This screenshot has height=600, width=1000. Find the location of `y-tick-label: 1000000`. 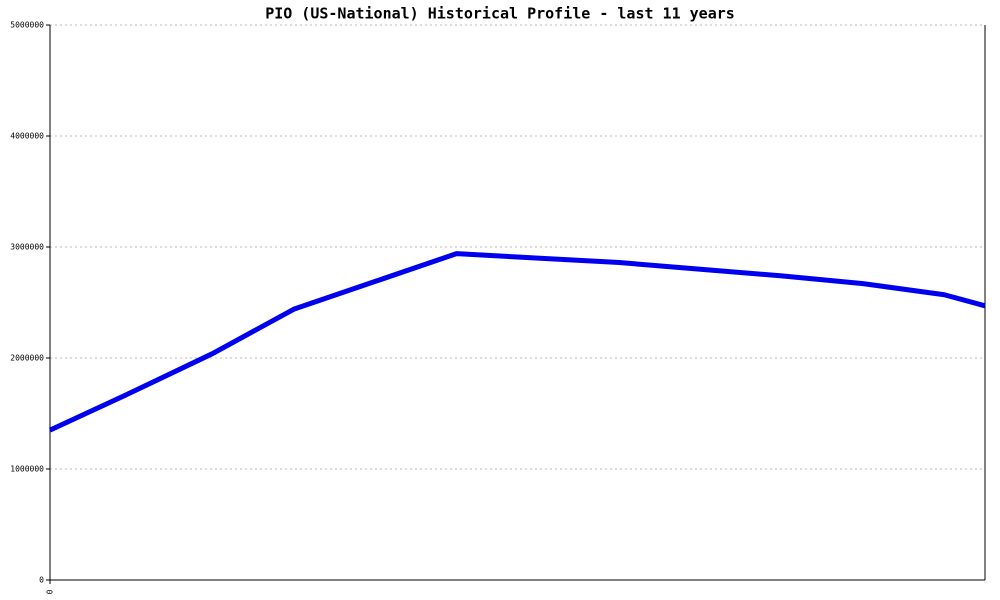

y-tick-label: 1000000 is located at coordinates (27, 469).